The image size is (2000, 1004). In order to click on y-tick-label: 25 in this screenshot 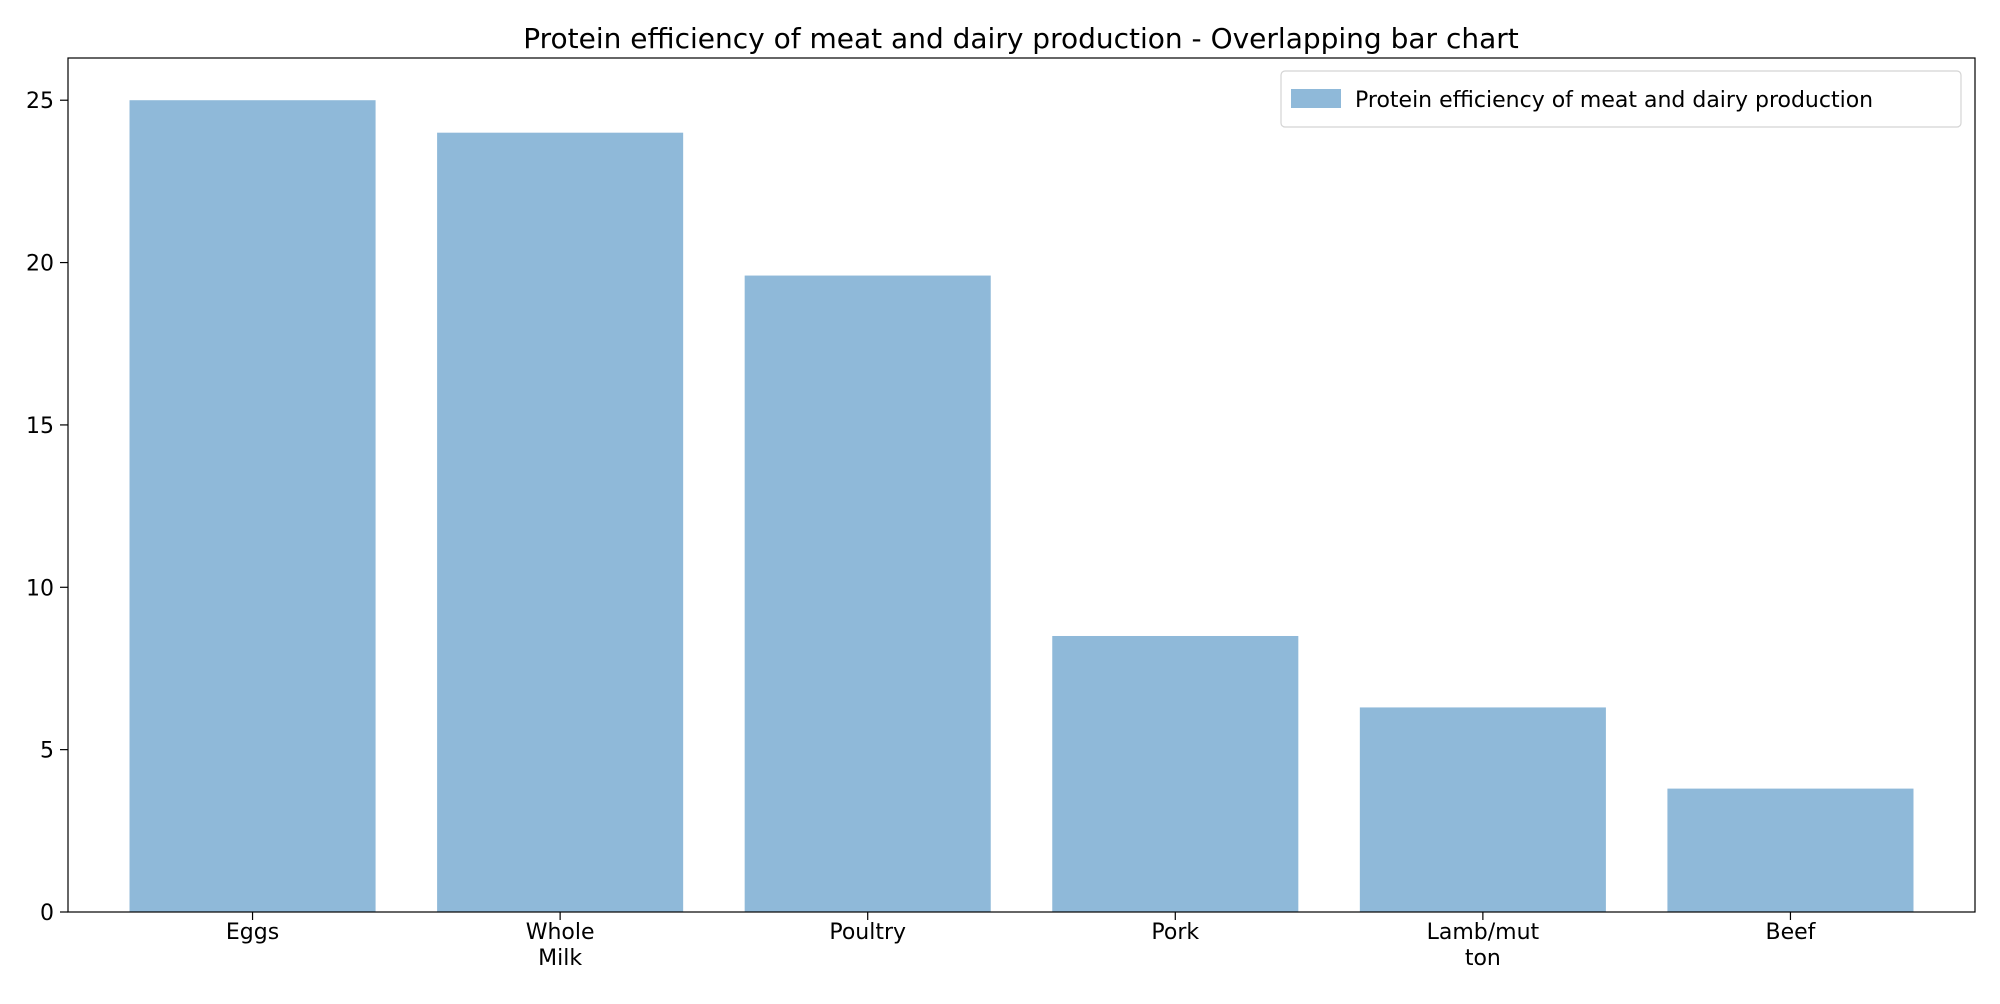, I will do `click(40, 101)`.